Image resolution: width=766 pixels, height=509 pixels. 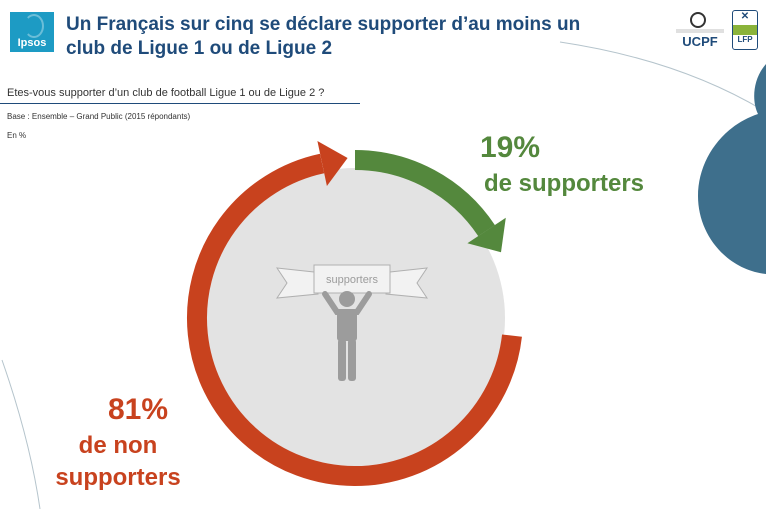 I want to click on figure-right-leg, so click(x=352, y=360).